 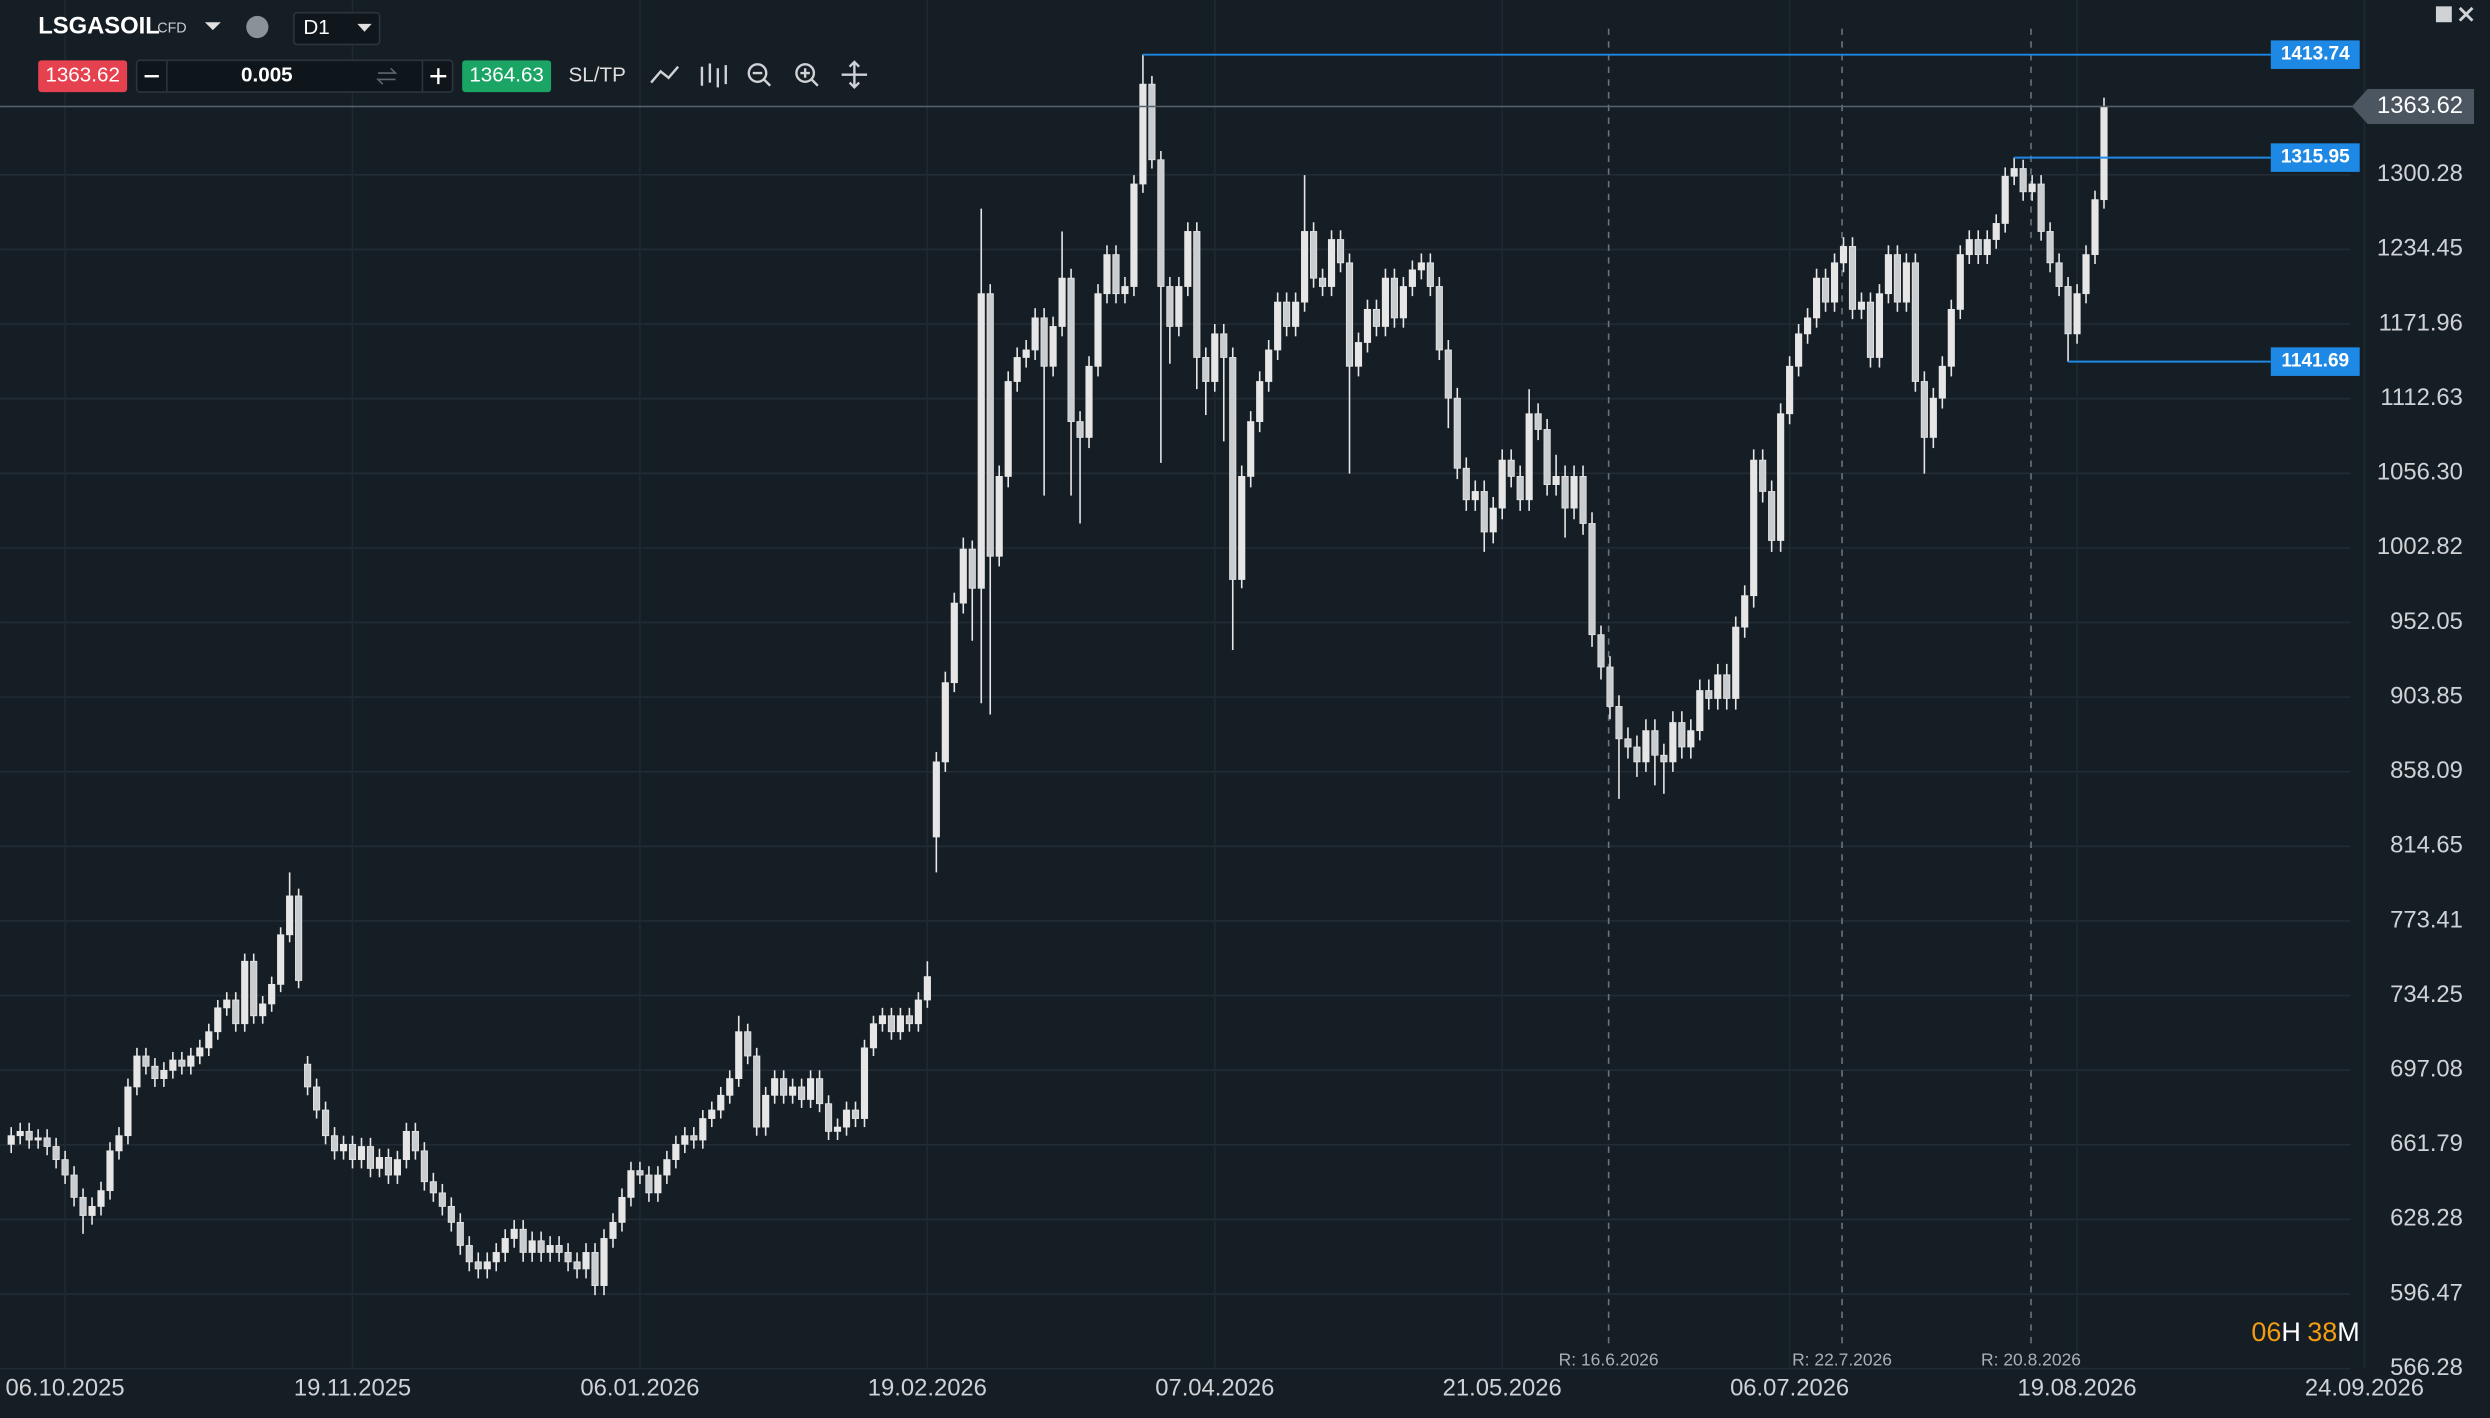 I want to click on info-icon, so click(x=257, y=27).